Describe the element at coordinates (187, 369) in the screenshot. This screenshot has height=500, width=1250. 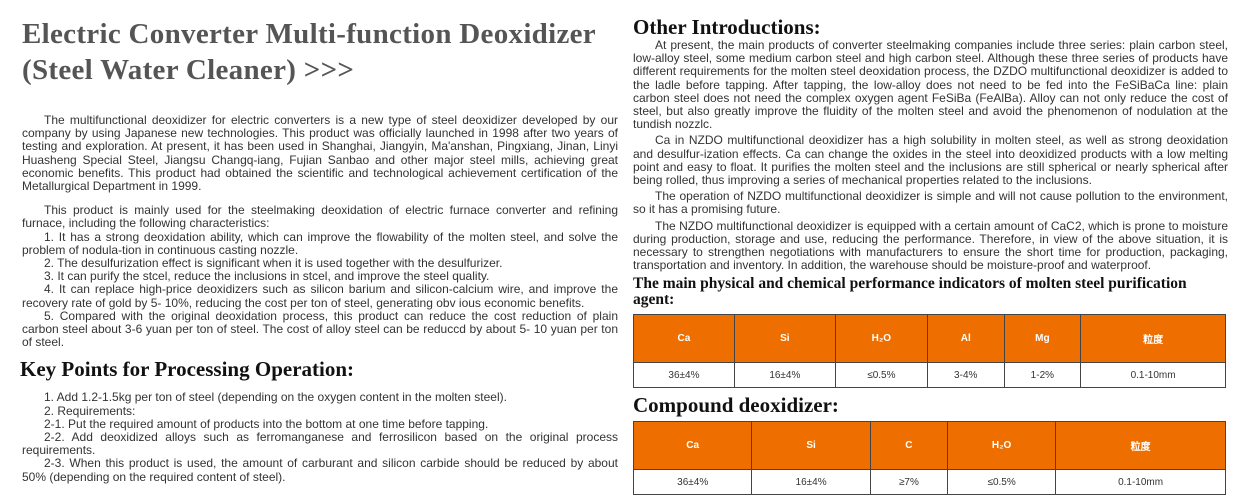
I see `key-points-heading: Key Points for Processing Operation:` at that location.